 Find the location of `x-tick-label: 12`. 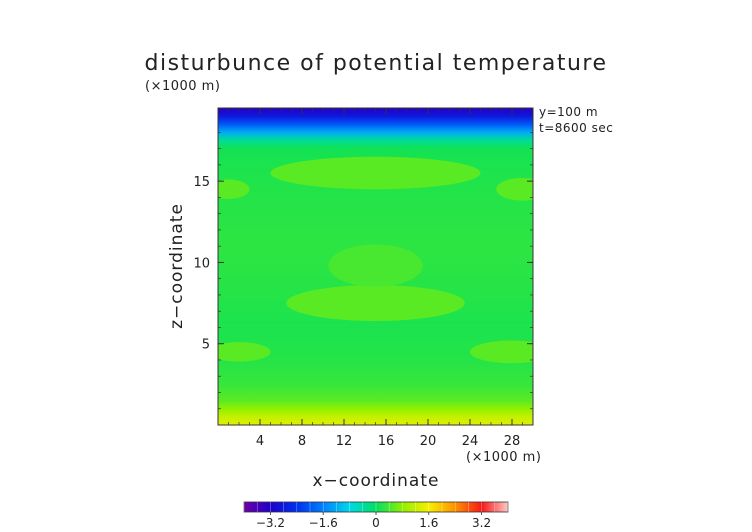

x-tick-label: 12 is located at coordinates (344, 441).